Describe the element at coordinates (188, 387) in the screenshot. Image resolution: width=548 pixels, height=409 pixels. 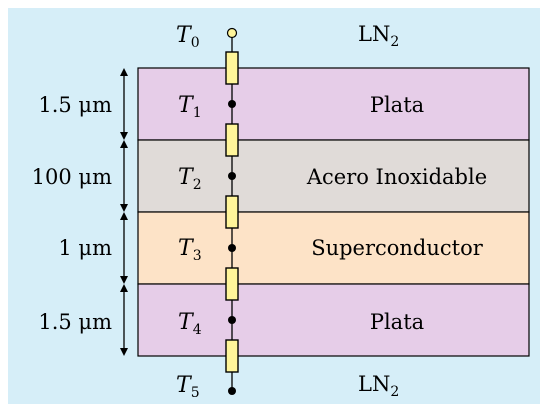
I see `bottom-temp: T5` at that location.